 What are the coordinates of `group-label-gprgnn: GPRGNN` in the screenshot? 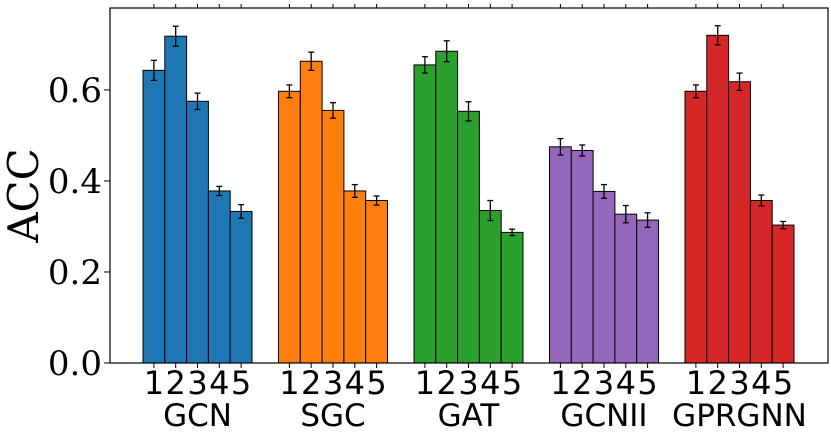 It's located at (739, 416).